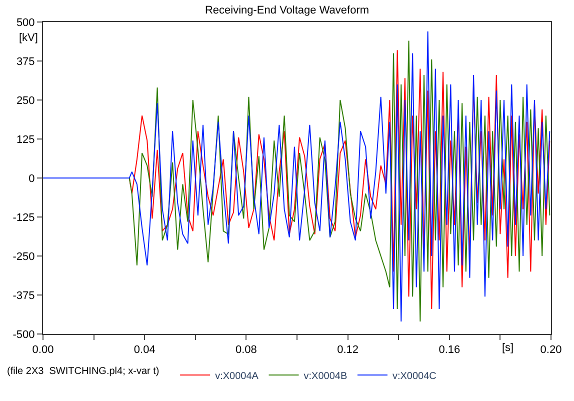  Describe the element at coordinates (414, 376) in the screenshot. I see `legend-label: v:X0004C` at that location.